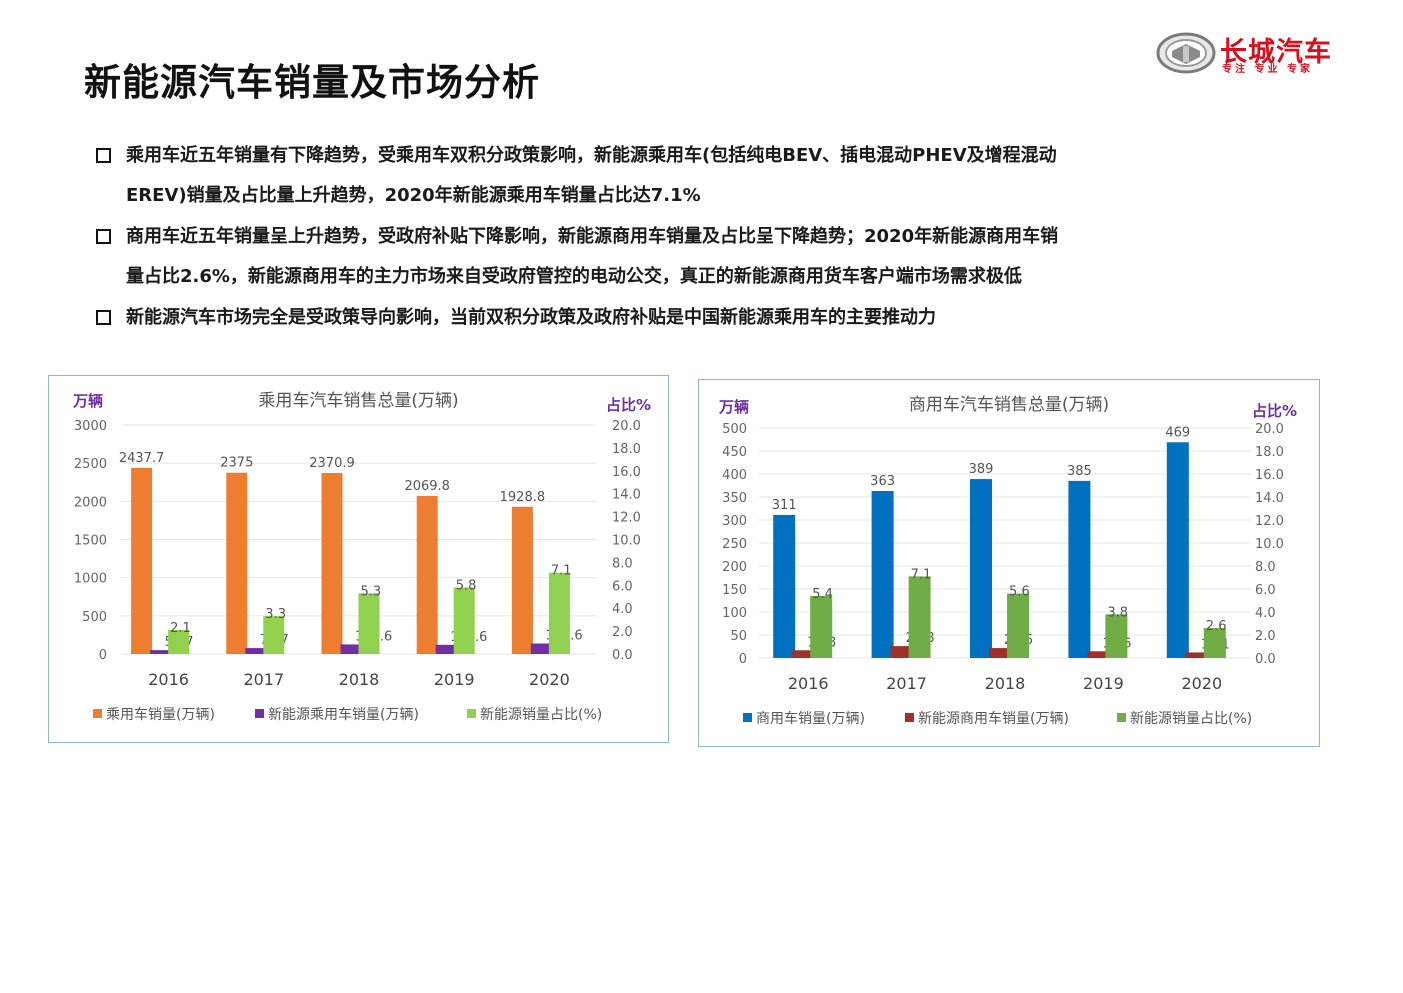  I want to click on left-axis-tick-label: 50, so click(738, 636).